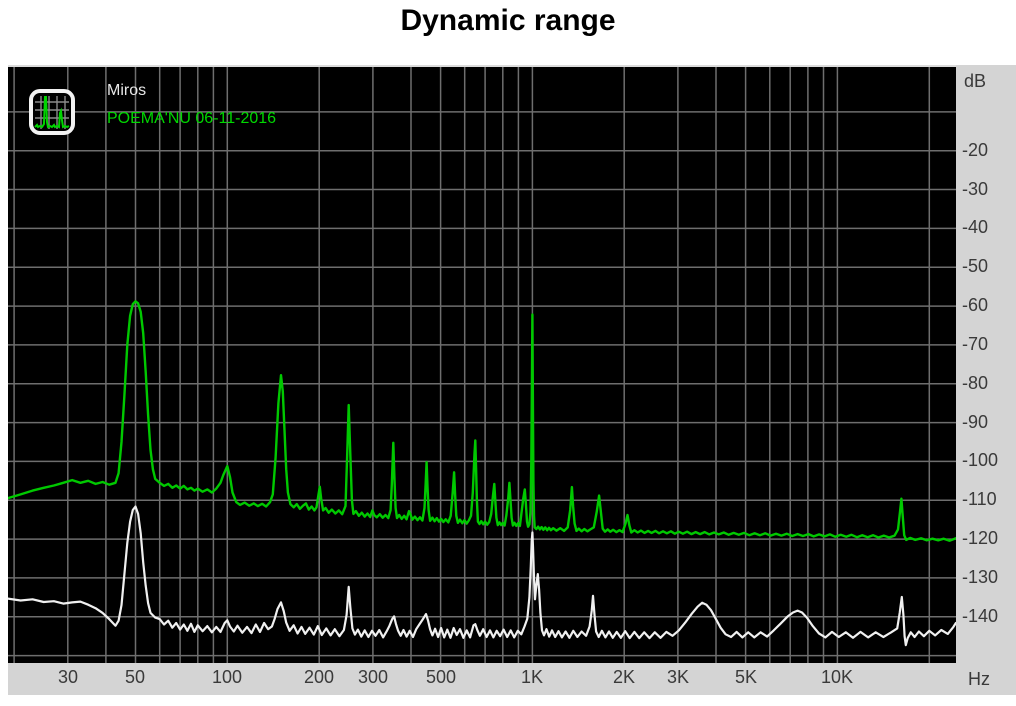  What do you see at coordinates (678, 677) in the screenshot?
I see `x-tick-label: 3K` at bounding box center [678, 677].